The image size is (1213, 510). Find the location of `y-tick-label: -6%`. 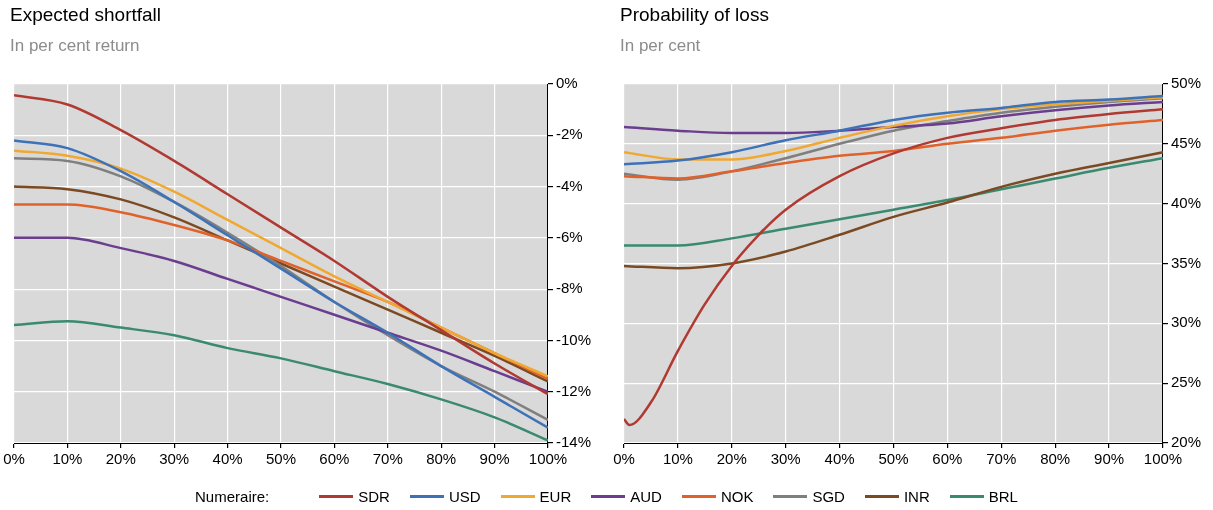

y-tick-label: -6% is located at coordinates (569, 236).